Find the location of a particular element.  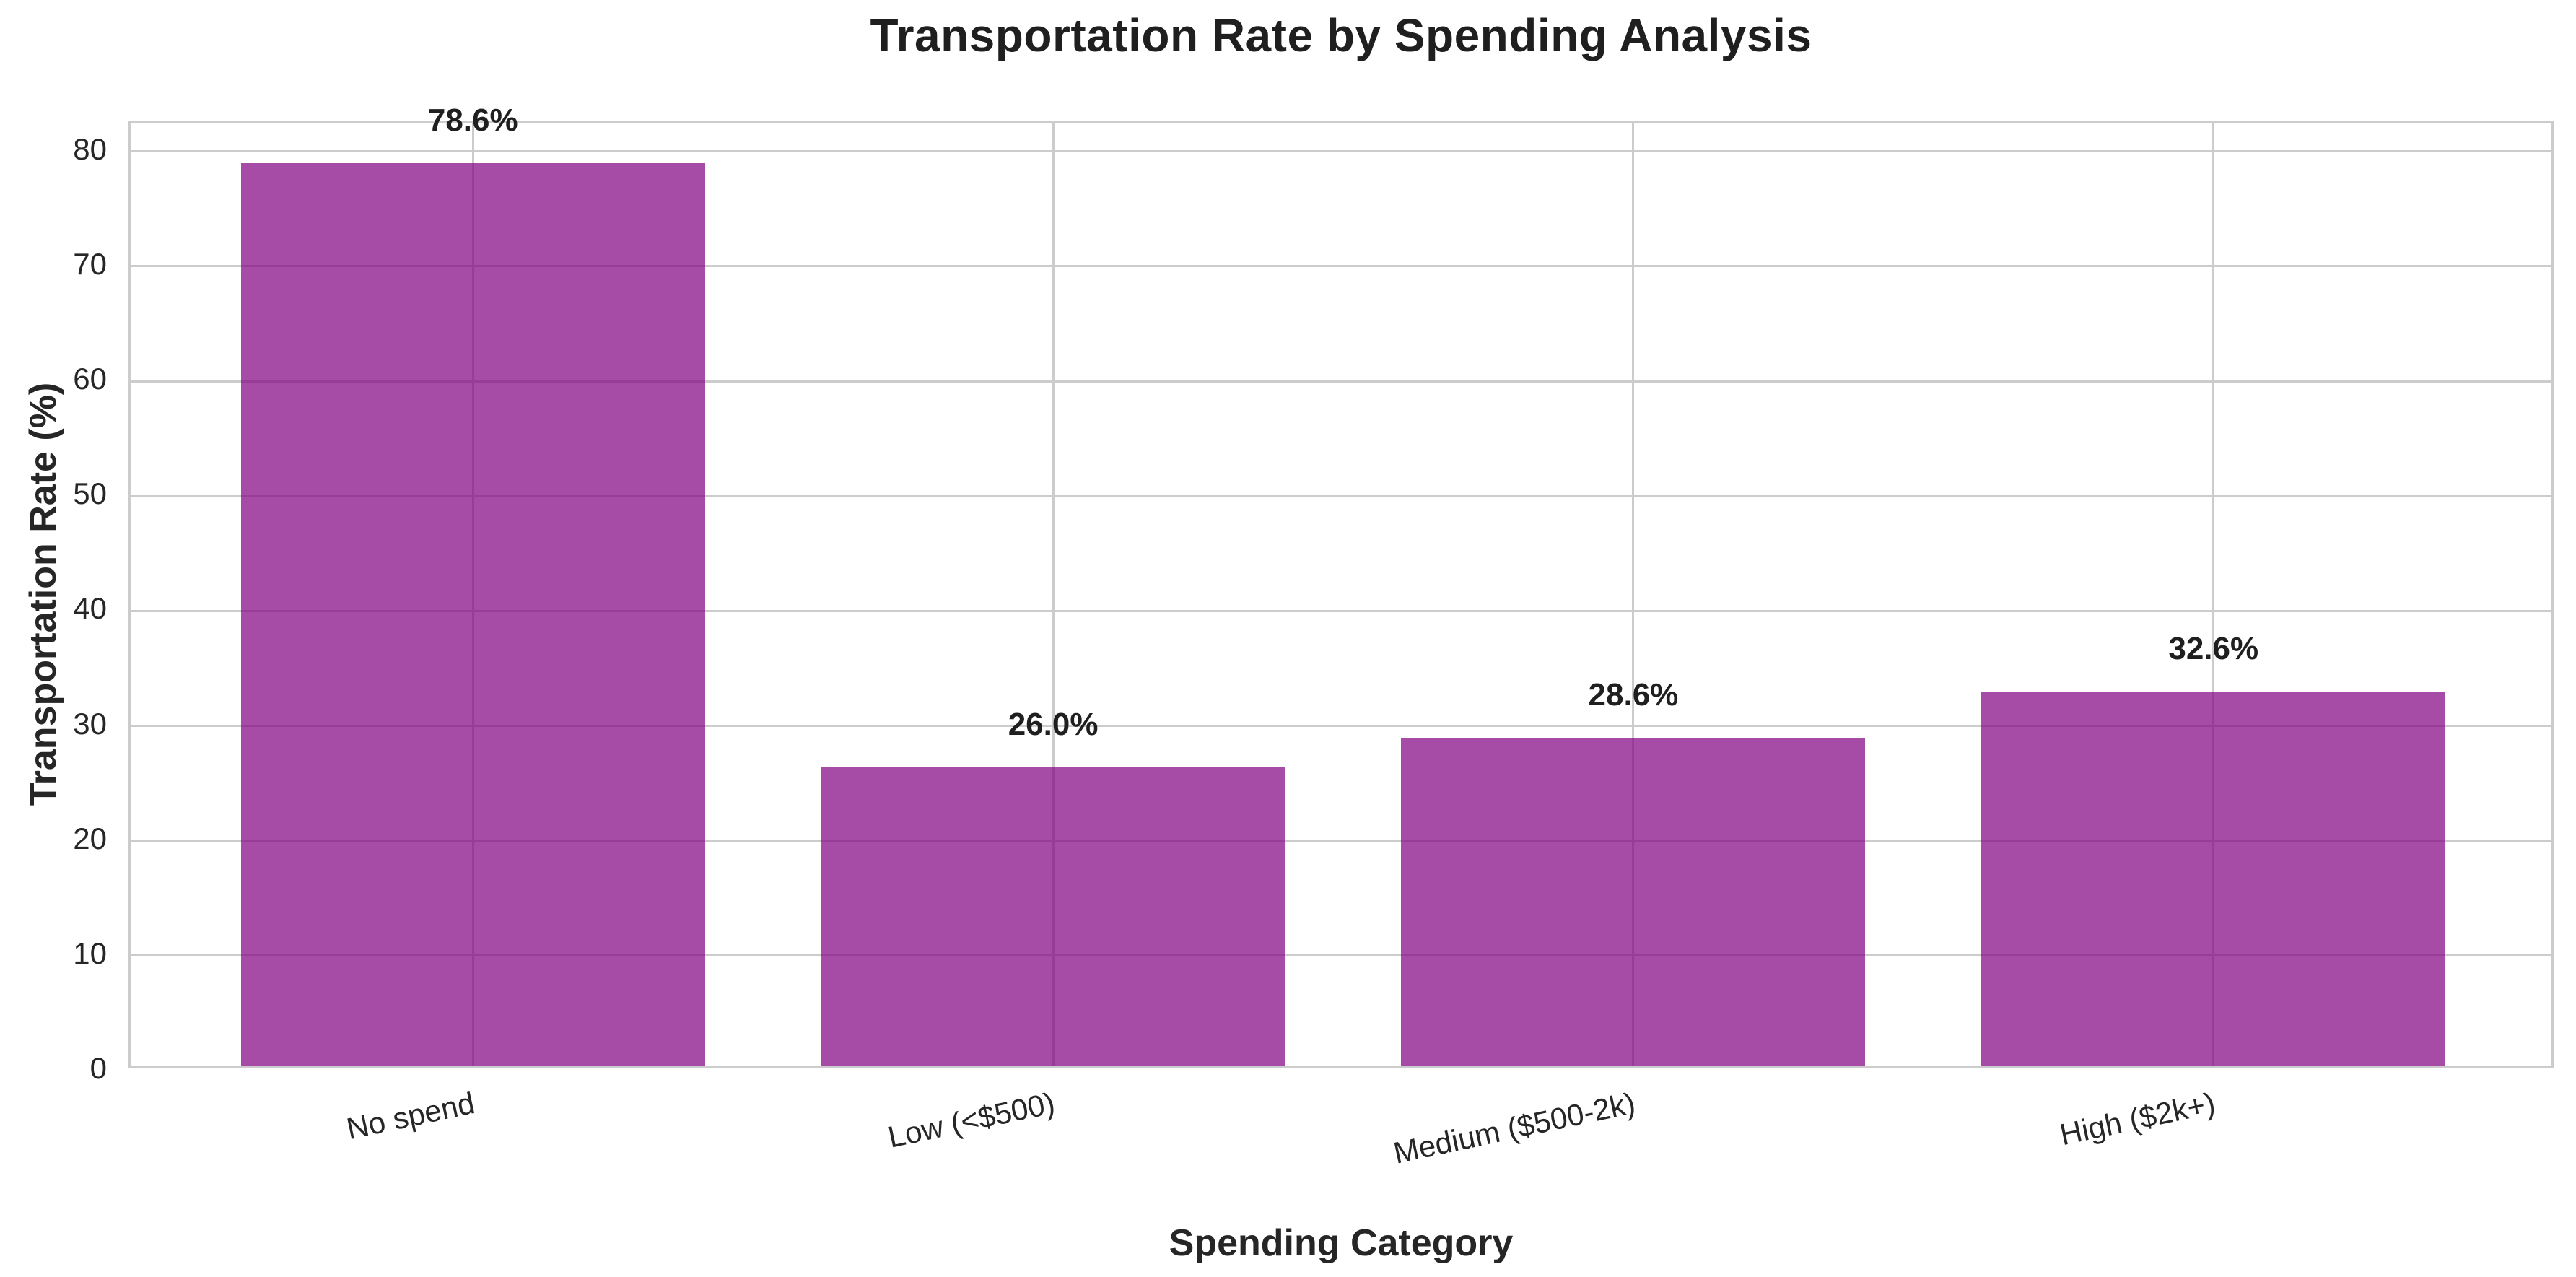

y-tick-label: 70 is located at coordinates (90, 263).